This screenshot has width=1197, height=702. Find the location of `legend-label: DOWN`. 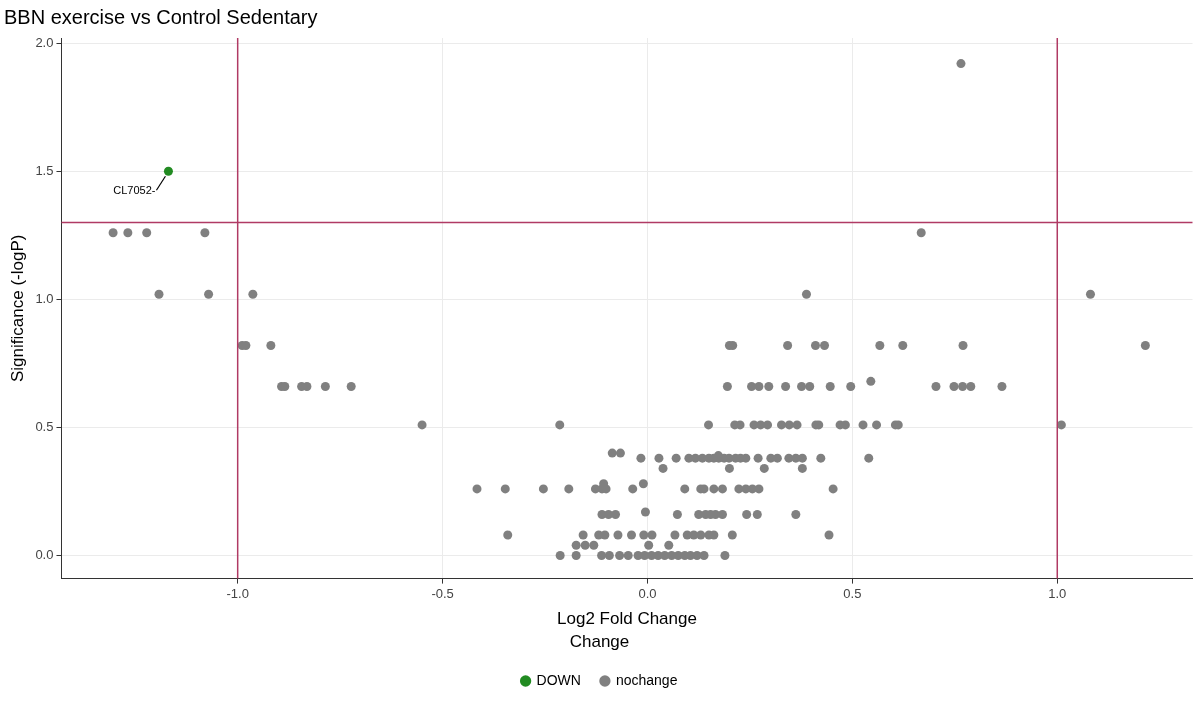

legend-label: DOWN is located at coordinates (558, 679).